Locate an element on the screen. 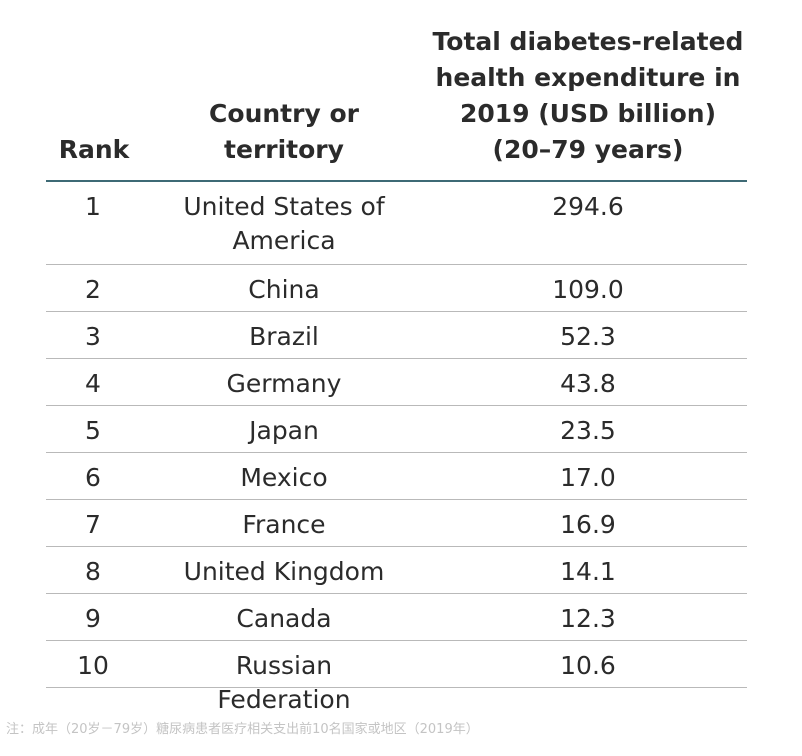 This screenshot has width=802, height=756. table-row: 10 Russian Federation 10.6 is located at coordinates (396, 677).